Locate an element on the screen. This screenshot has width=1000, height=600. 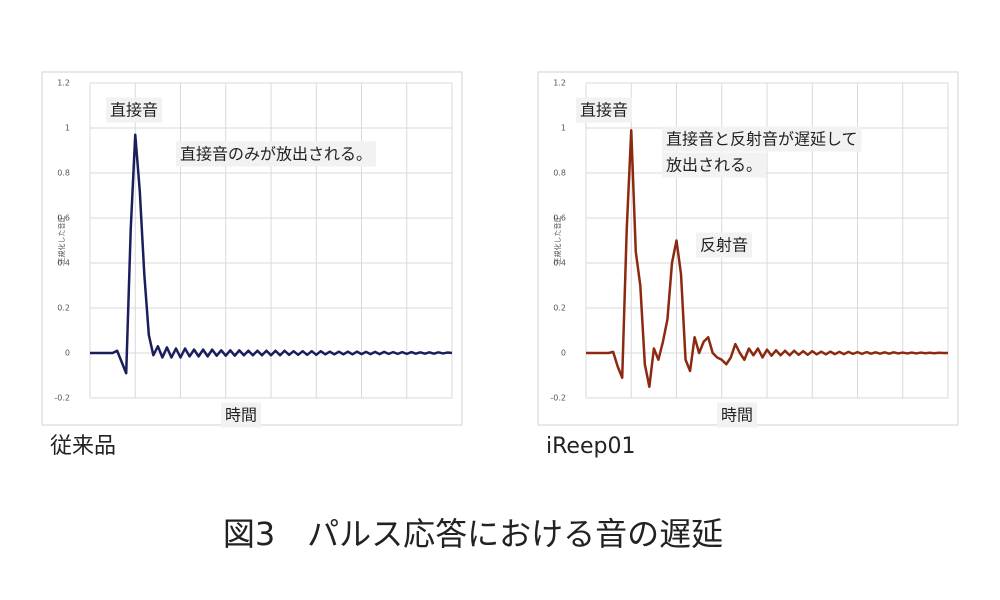
chart-caption: iReep01 is located at coordinates (590, 446).